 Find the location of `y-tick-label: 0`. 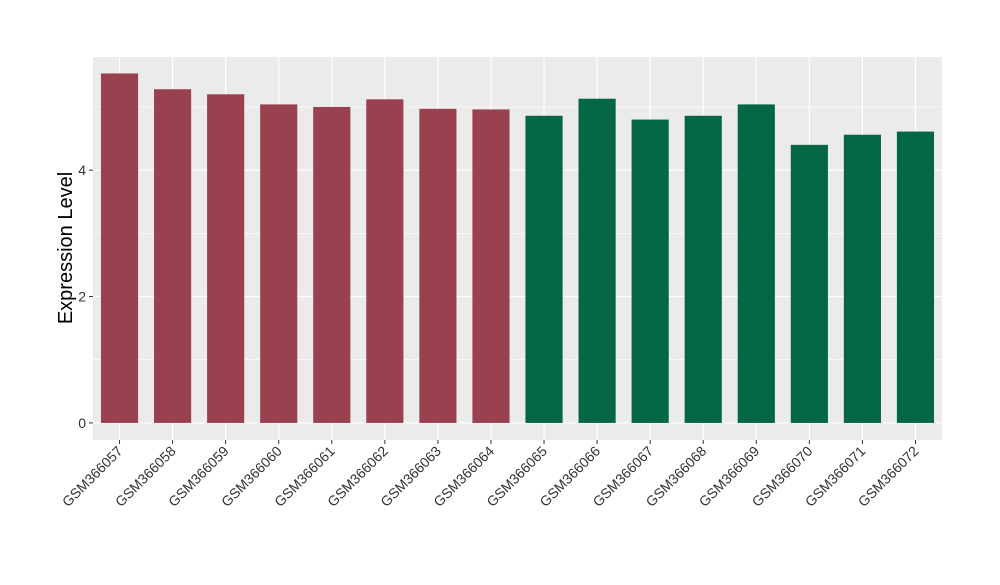

y-tick-label: 0 is located at coordinates (82, 423).